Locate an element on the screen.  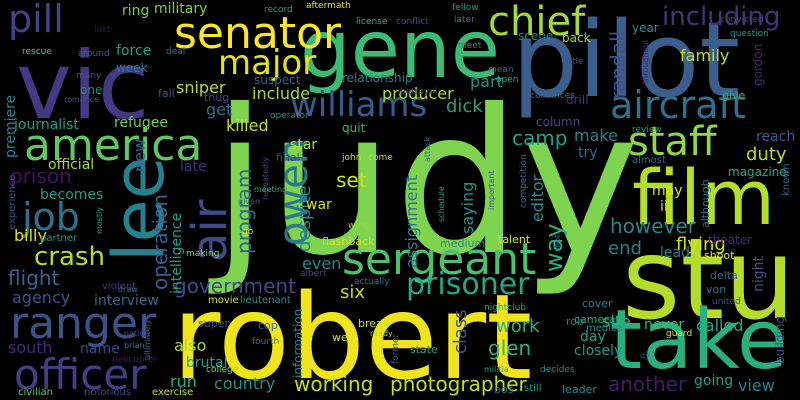
word-shoot: shoot is located at coordinates (719, 255).